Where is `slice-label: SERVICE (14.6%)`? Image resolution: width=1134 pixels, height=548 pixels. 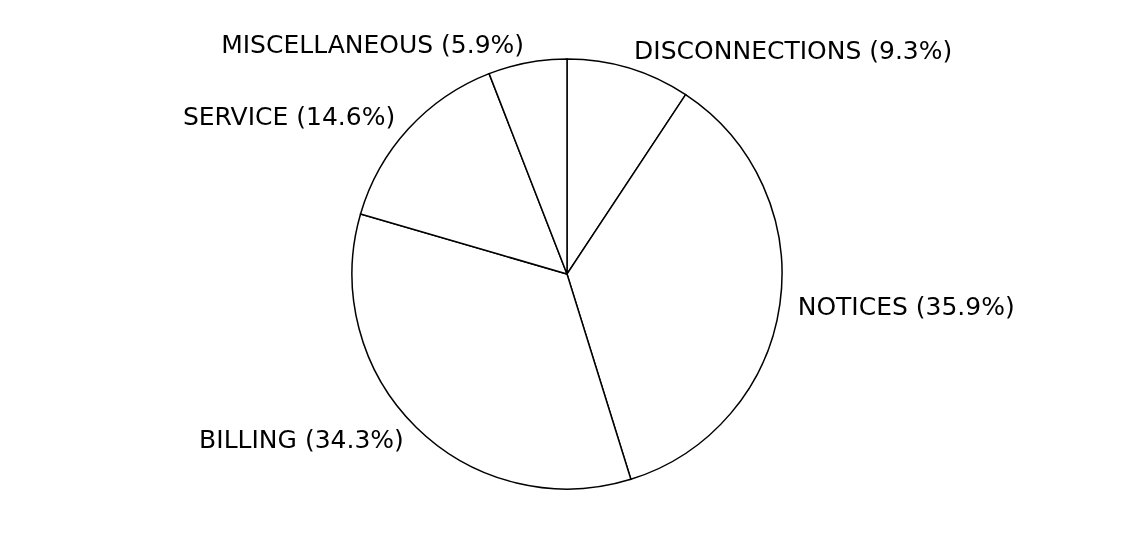 slice-label: SERVICE (14.6%) is located at coordinates (289, 116).